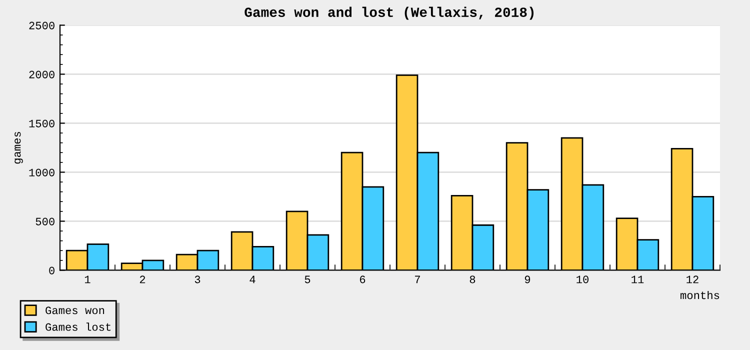 This screenshot has height=350, width=750. Describe the element at coordinates (41, 74) in the screenshot. I see `y-tick-label: 2000` at that location.